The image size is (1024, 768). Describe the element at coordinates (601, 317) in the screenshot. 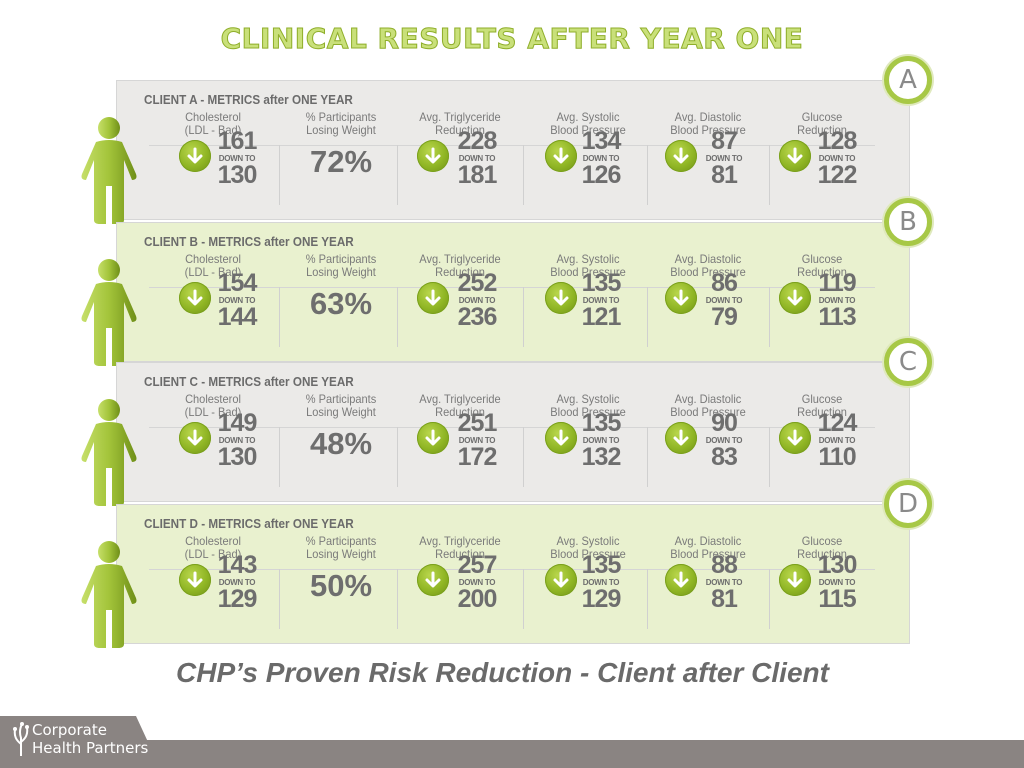

I see `value-after: 121` at that location.